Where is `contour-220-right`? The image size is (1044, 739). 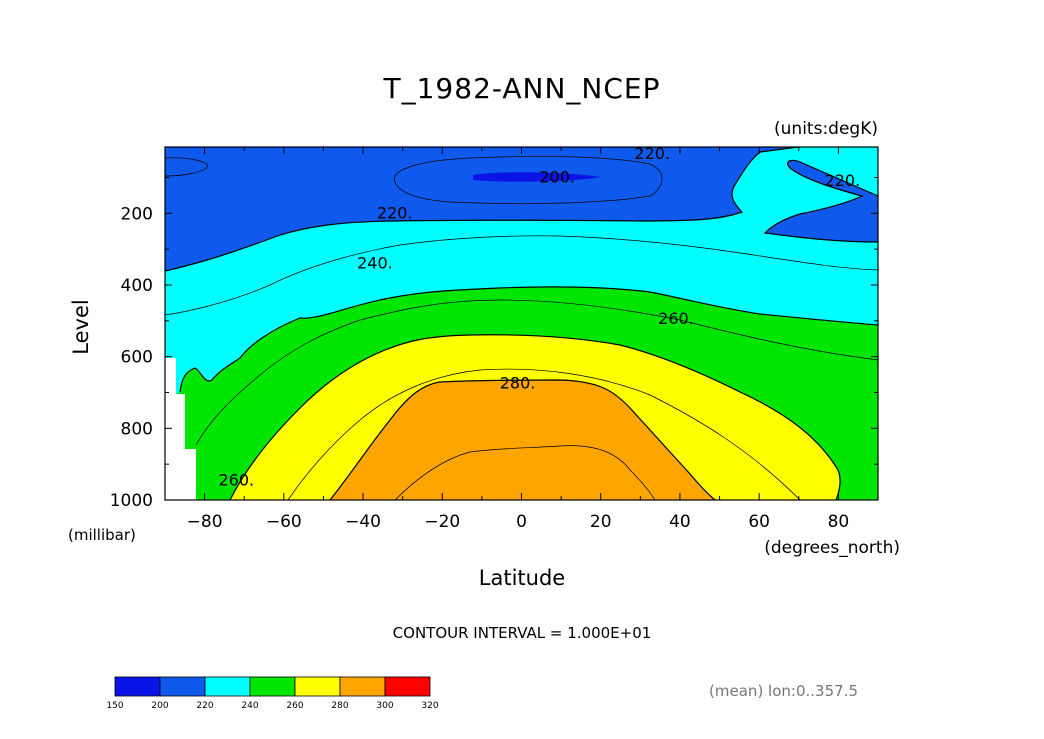 contour-220-right is located at coordinates (821, 201).